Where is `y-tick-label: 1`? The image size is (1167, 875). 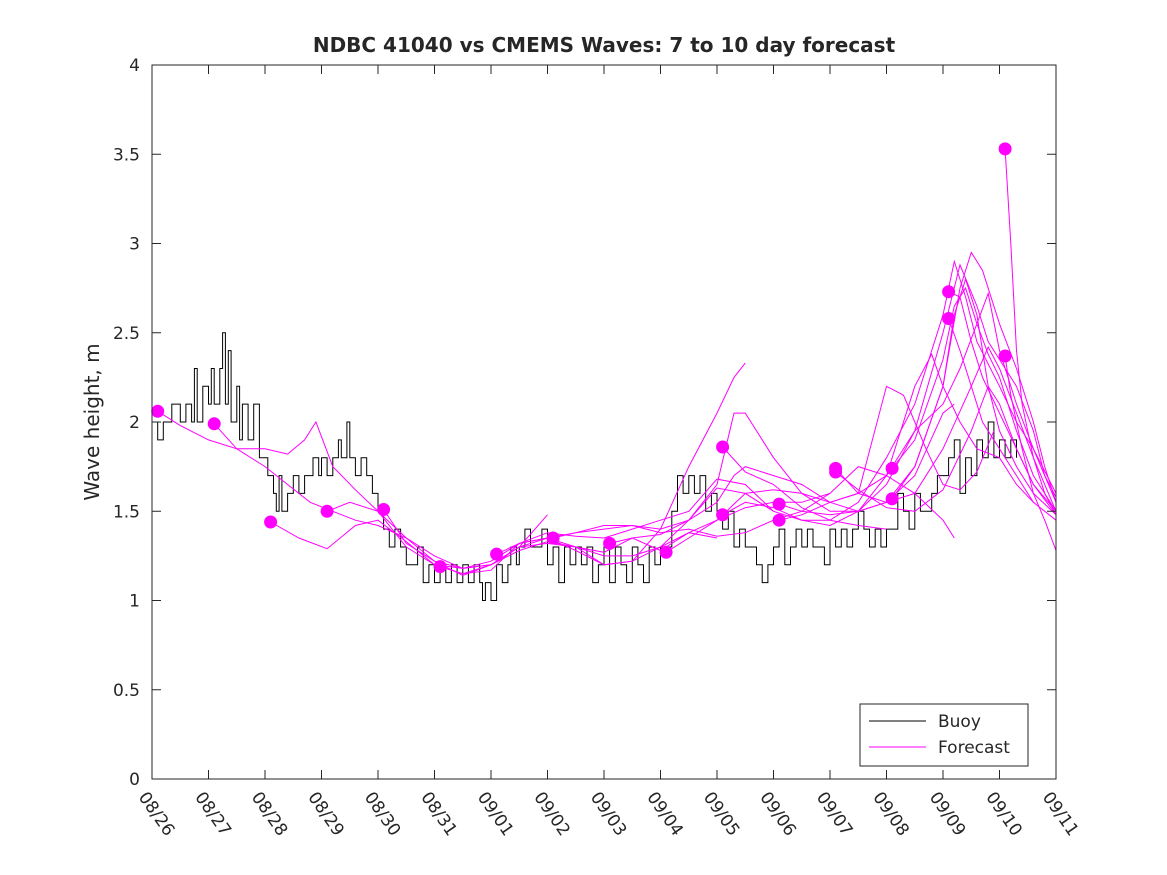
y-tick-label: 1 is located at coordinates (134, 602).